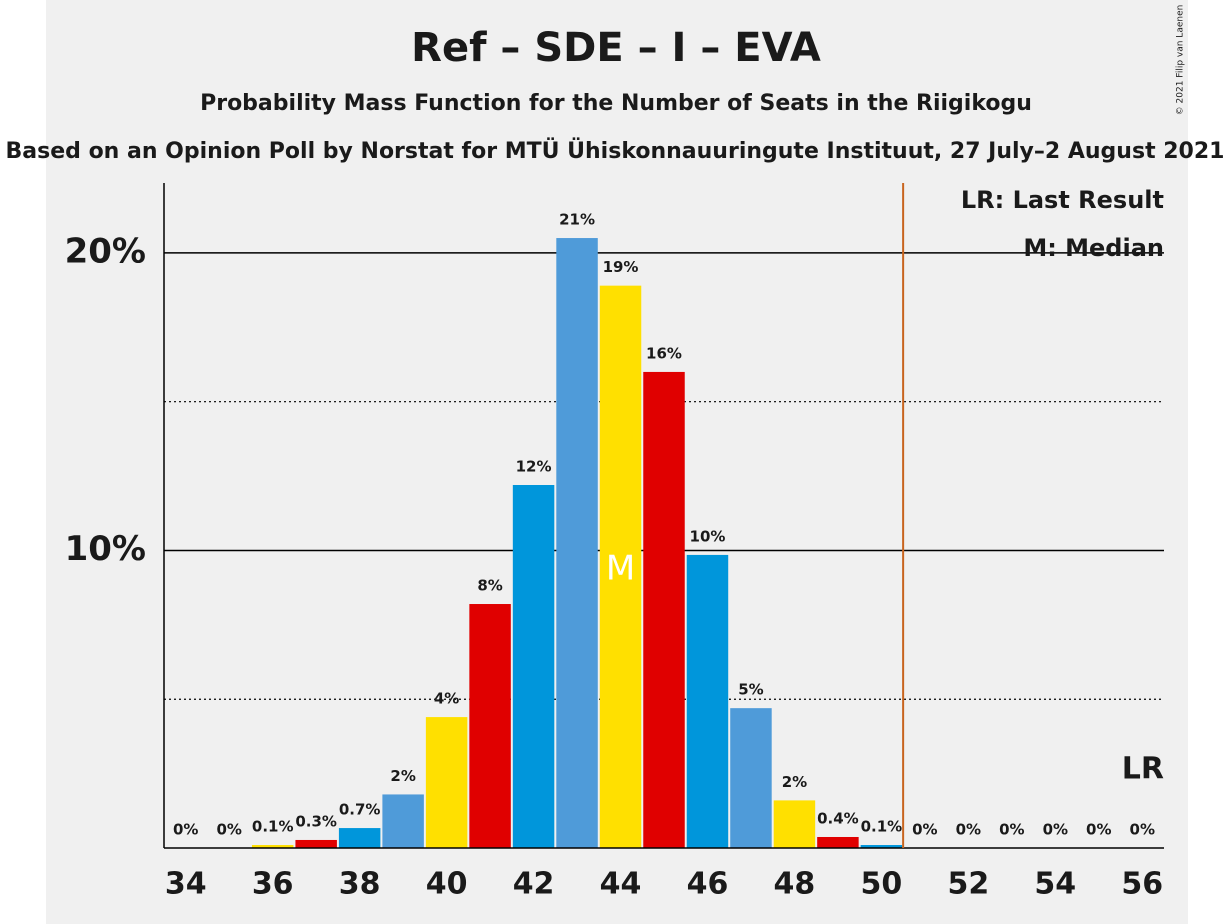  What do you see at coordinates (447, 884) in the screenshot?
I see `x-tick-label: 40` at bounding box center [447, 884].